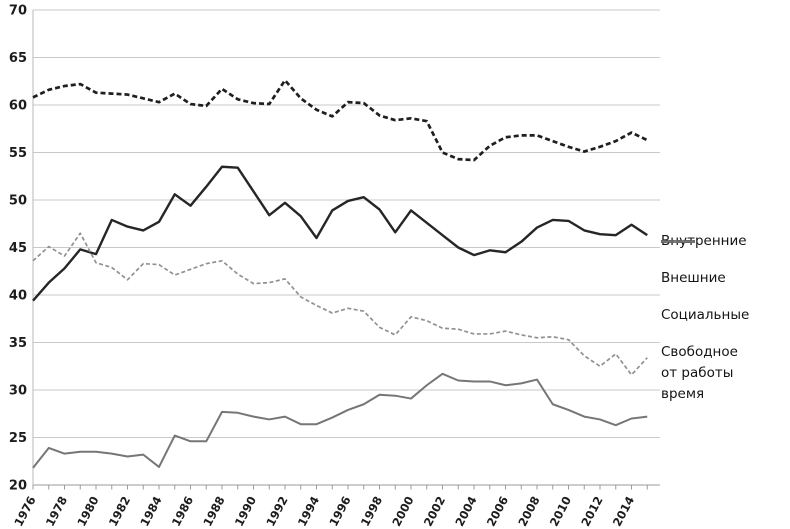 The width and height of the screenshot is (790, 529). What do you see at coordinates (18, 58) in the screenshot?
I see `y-tick-label: 65` at bounding box center [18, 58].